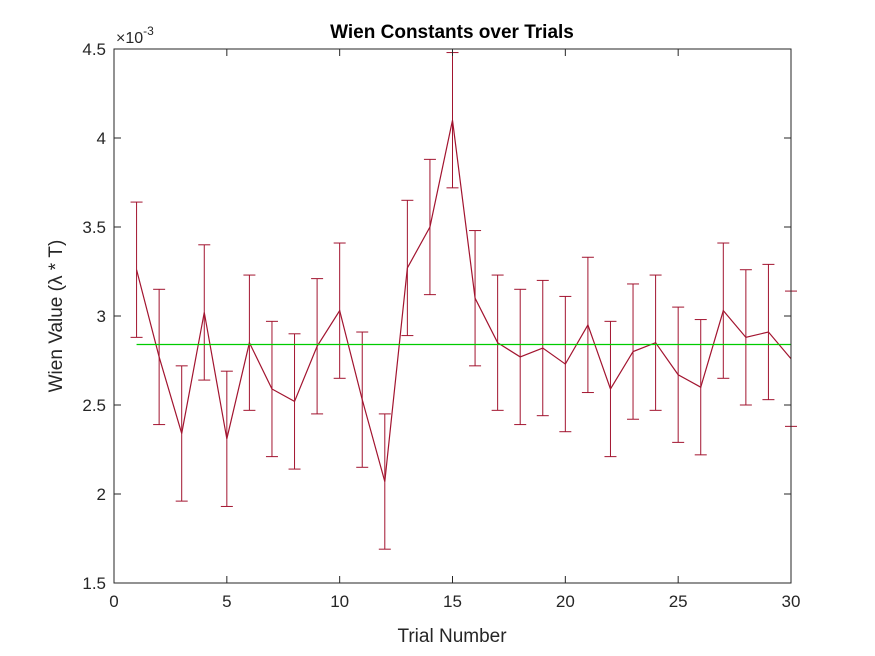  I want to click on y-tick-label: 2, so click(101, 494).